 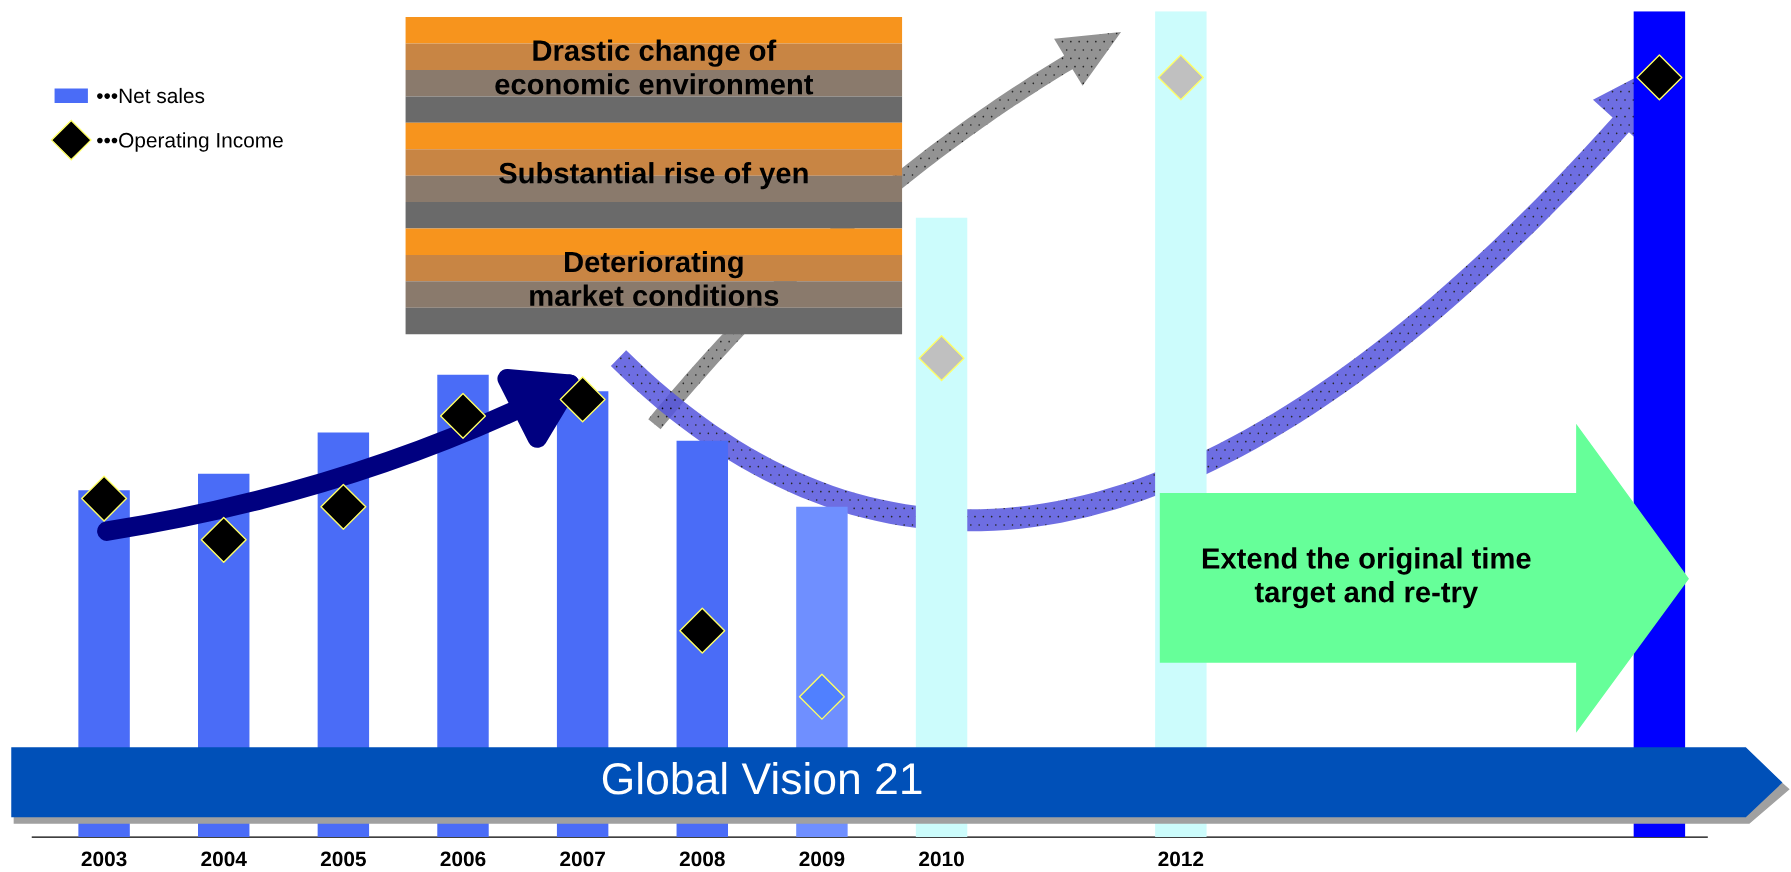 What do you see at coordinates (151, 95) in the screenshot?
I see `legend-label: •••Net sales` at bounding box center [151, 95].